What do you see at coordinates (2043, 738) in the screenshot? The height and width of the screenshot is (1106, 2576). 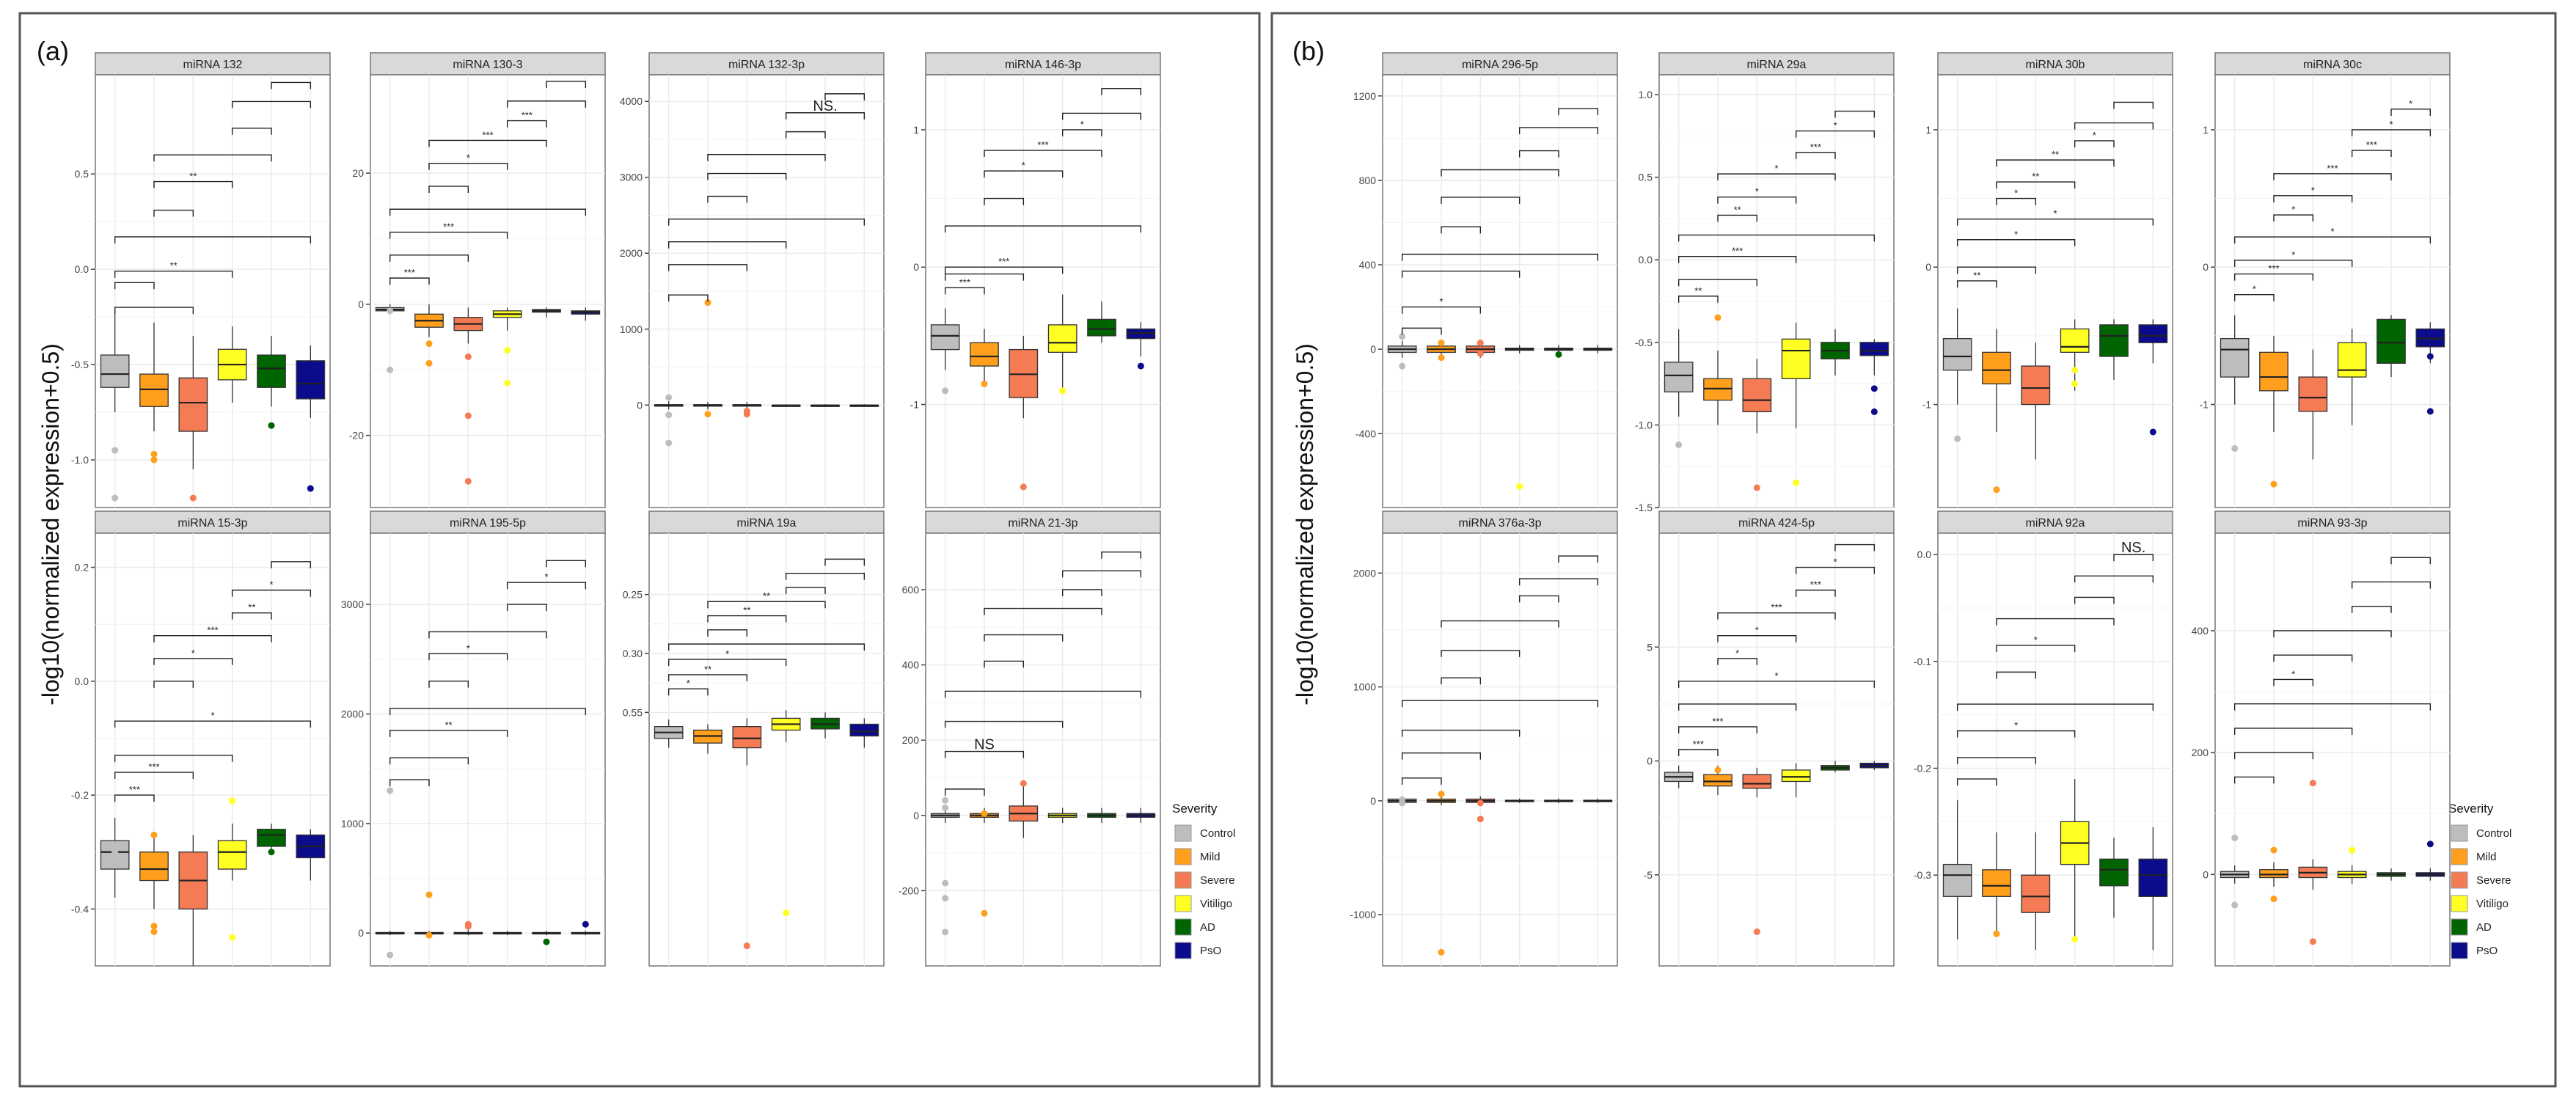 I see `facet-mirna-92a: miRNA 92a 0.0 -0.1 -0.2 -0.3 * * NS.` at bounding box center [2043, 738].